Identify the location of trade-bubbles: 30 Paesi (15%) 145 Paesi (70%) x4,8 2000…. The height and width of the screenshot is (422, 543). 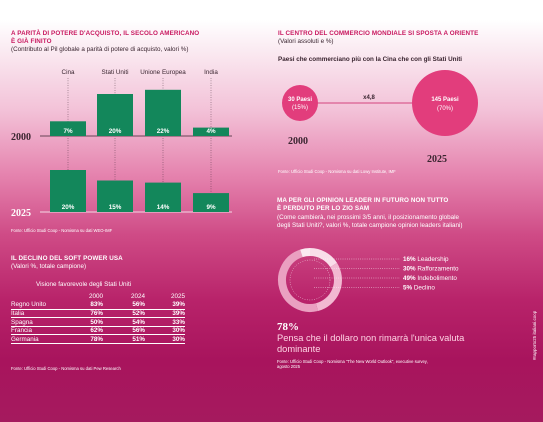
(380, 117).